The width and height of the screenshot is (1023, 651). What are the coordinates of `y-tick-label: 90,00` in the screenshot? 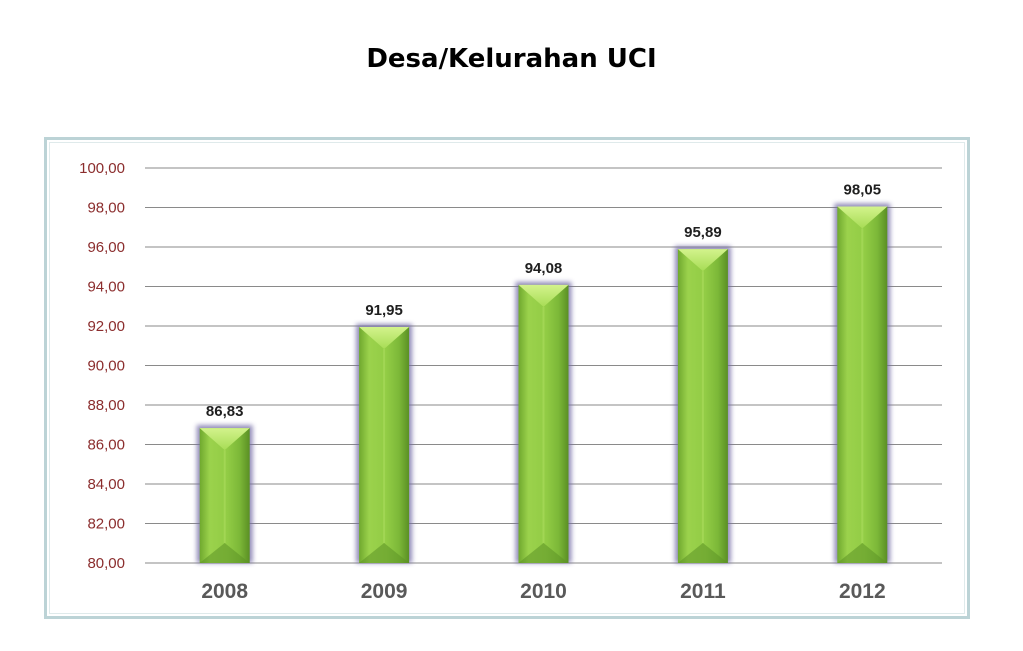 It's located at (106, 366).